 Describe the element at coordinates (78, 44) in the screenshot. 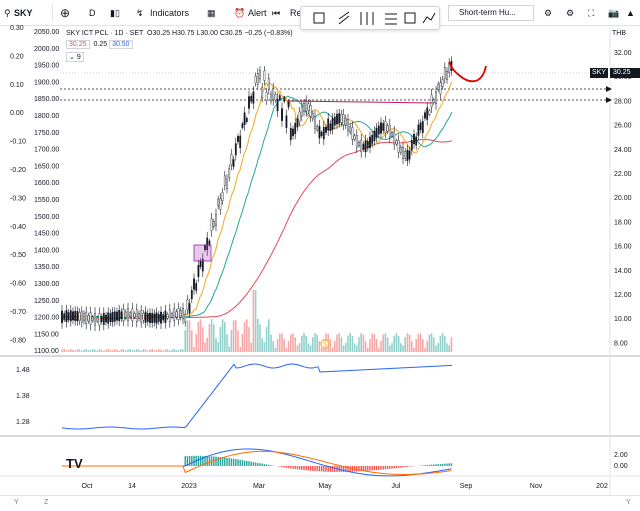

I see `bid-price: 30.25` at that location.